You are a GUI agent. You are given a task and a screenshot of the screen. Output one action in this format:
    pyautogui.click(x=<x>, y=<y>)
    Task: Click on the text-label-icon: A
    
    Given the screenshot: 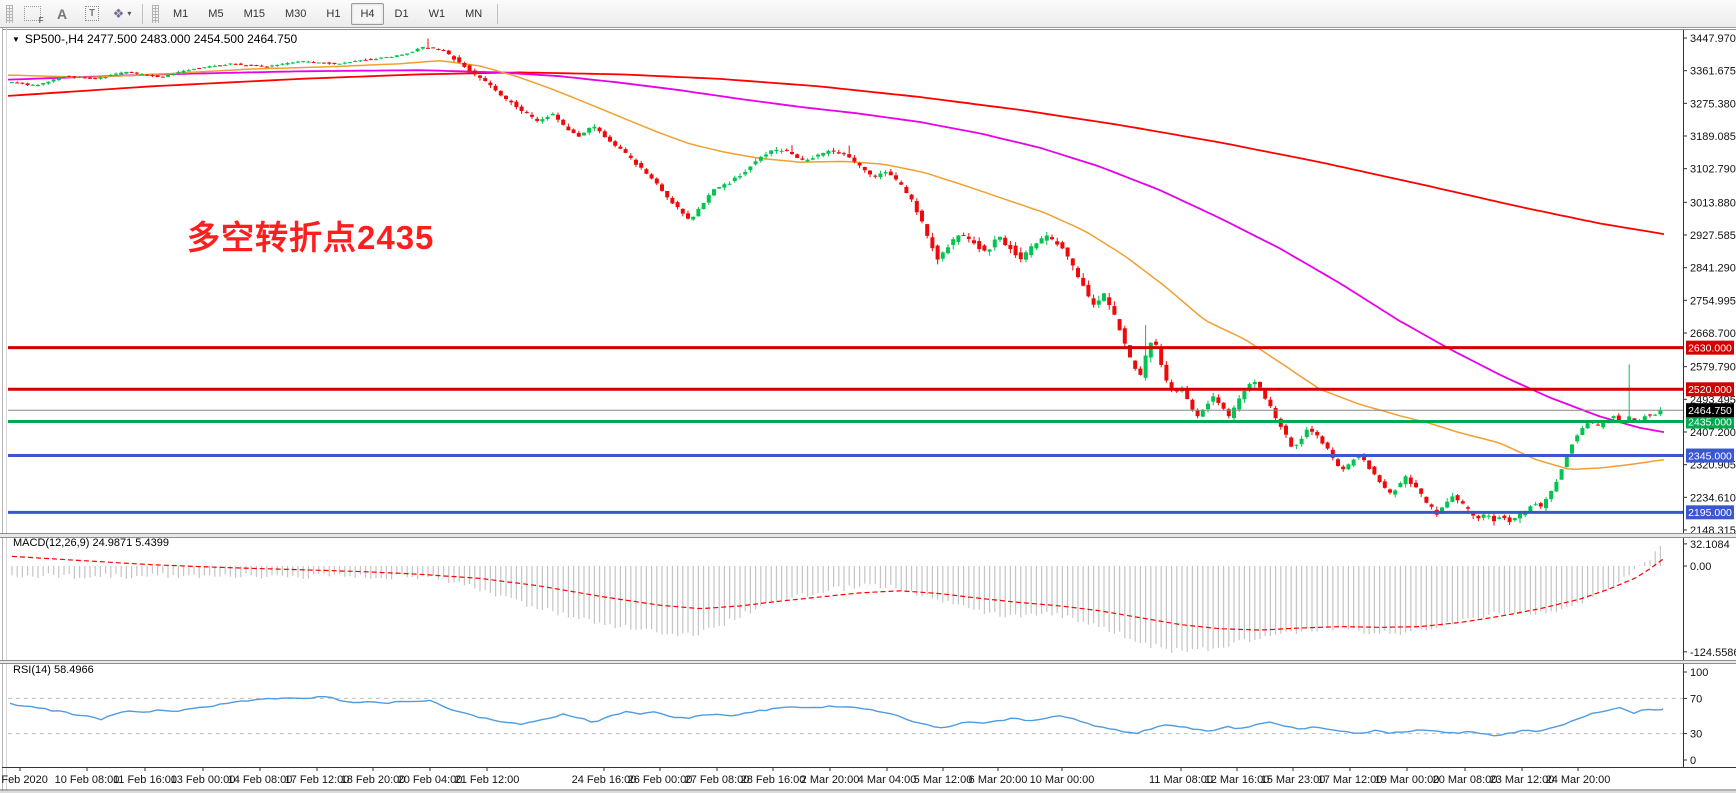 What is the action you would take?
    pyautogui.click(x=62, y=13)
    